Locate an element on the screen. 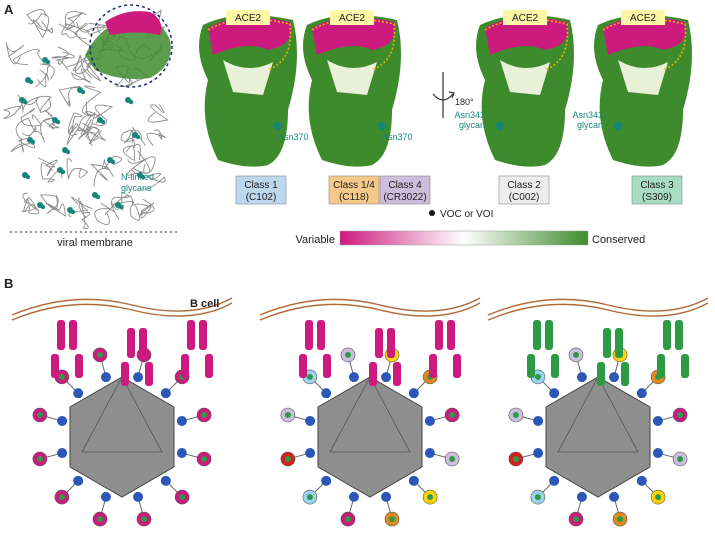  voc-dot-icon is located at coordinates (432, 213).